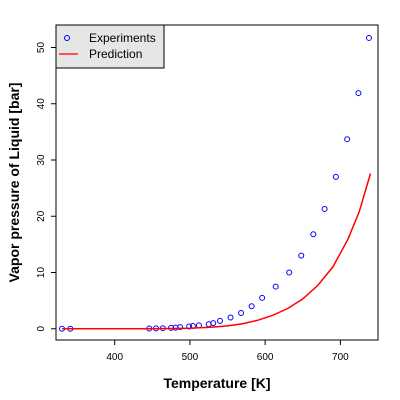 Image resolution: width=400 pixels, height=400 pixels. Describe the element at coordinates (216, 383) in the screenshot. I see `x-axis-title: Temperature [K]` at that location.